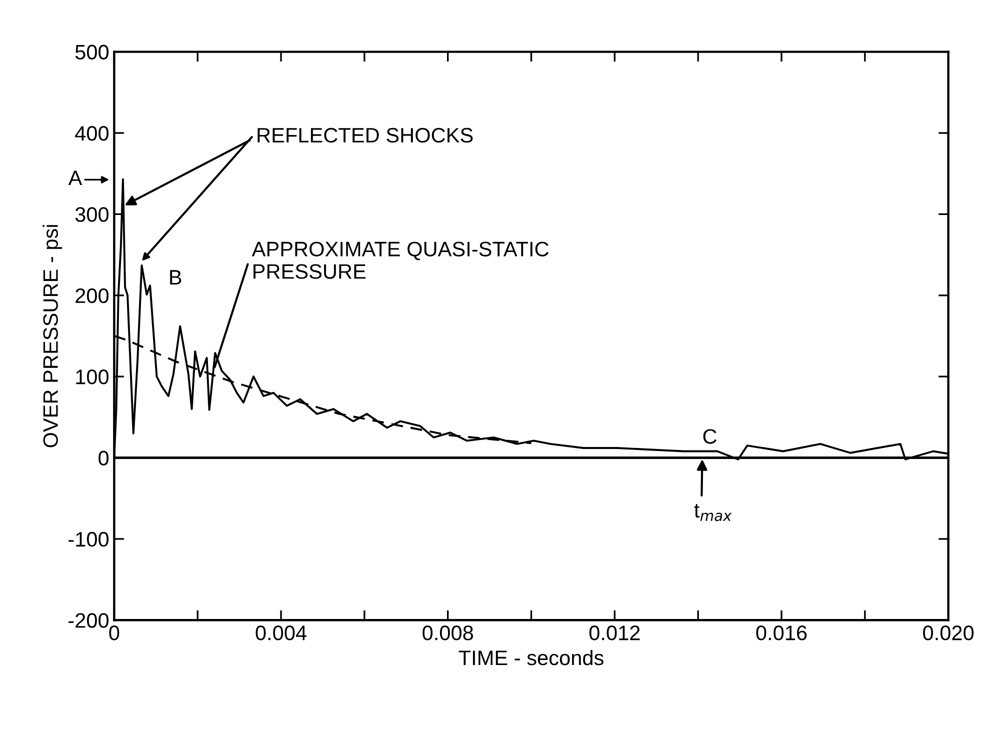 Image resolution: width=993 pixels, height=740 pixels. What do you see at coordinates (75, 178) in the screenshot?
I see `text: A` at bounding box center [75, 178].